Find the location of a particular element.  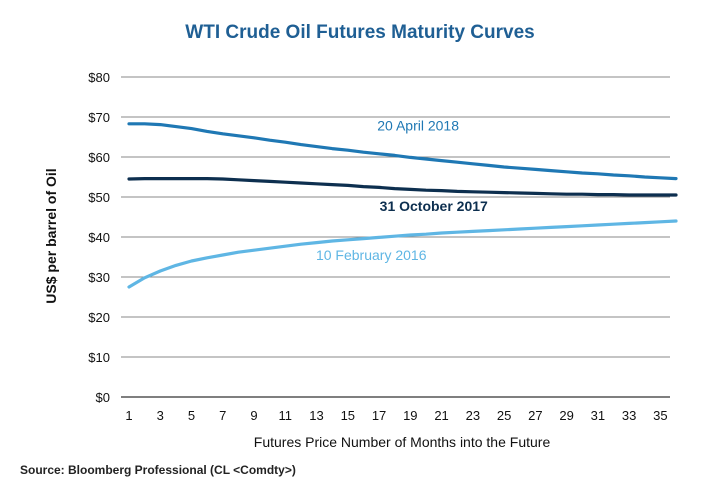

y-tick-label: $70 is located at coordinates (99, 117).